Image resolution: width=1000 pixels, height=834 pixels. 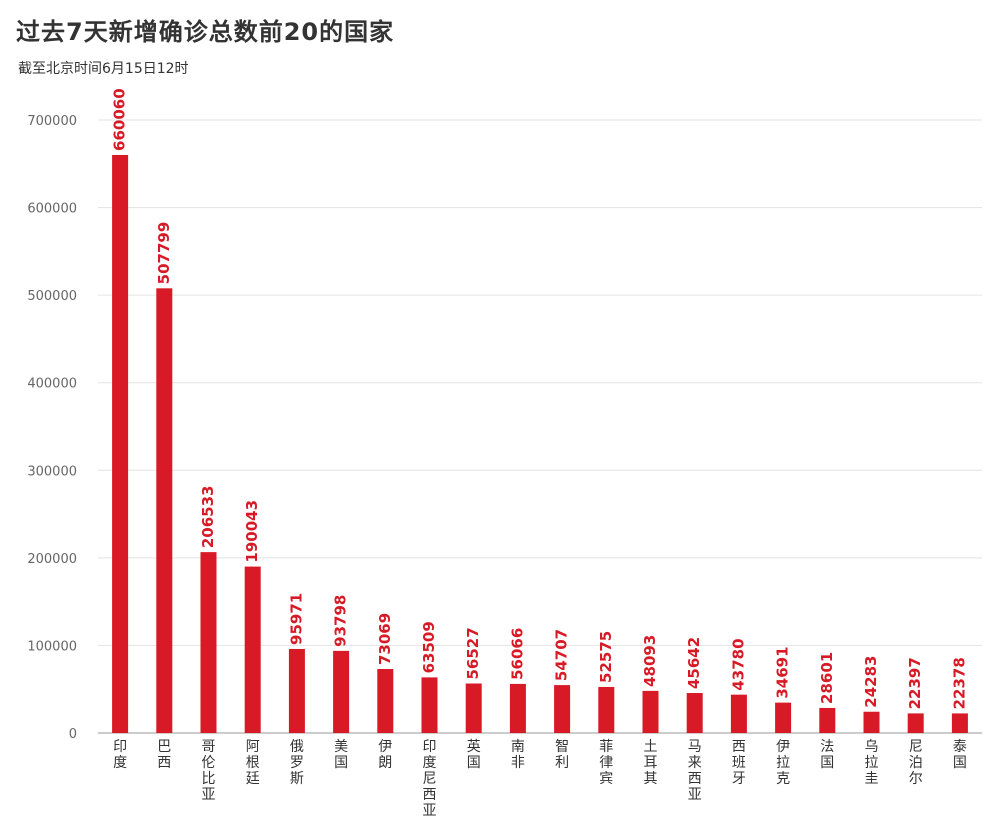 What do you see at coordinates (827, 678) in the screenshot?
I see `bar-value-label: 28601` at bounding box center [827, 678].